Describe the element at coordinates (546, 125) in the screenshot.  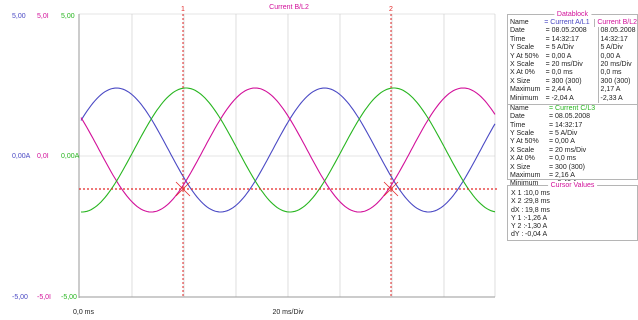
I see `datablock-b-row-time: Time = 14:32:17` at that location.